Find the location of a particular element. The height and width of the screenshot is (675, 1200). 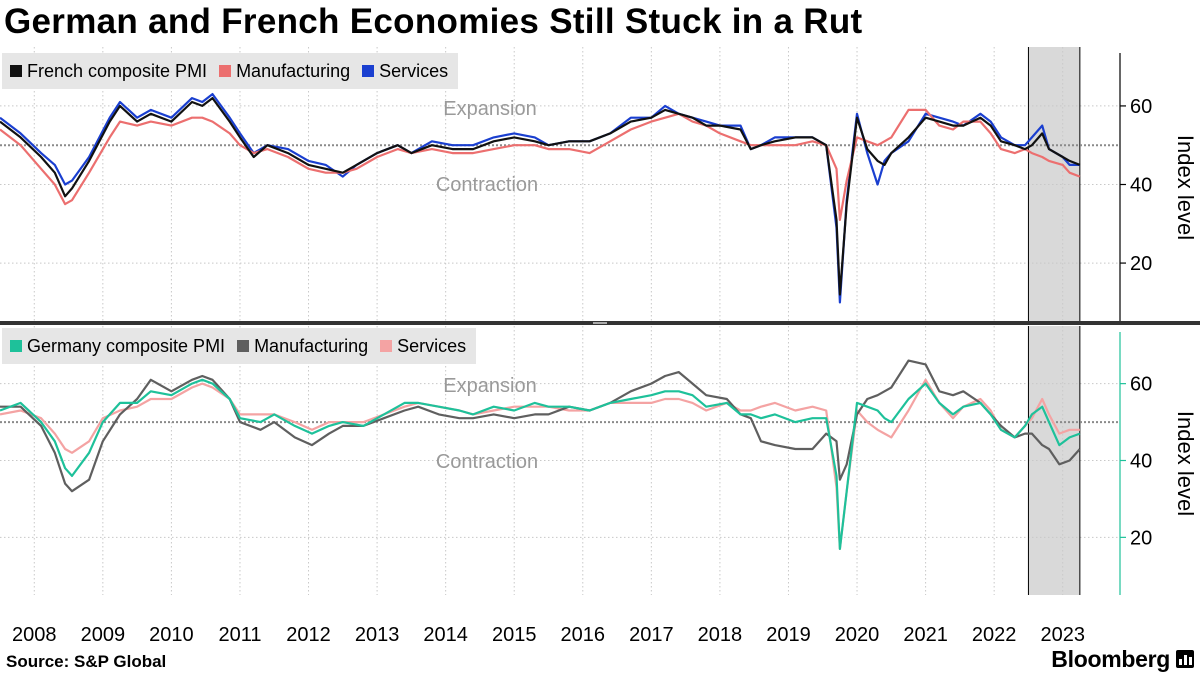

x-tick-label: 2017 is located at coordinates (651, 635).